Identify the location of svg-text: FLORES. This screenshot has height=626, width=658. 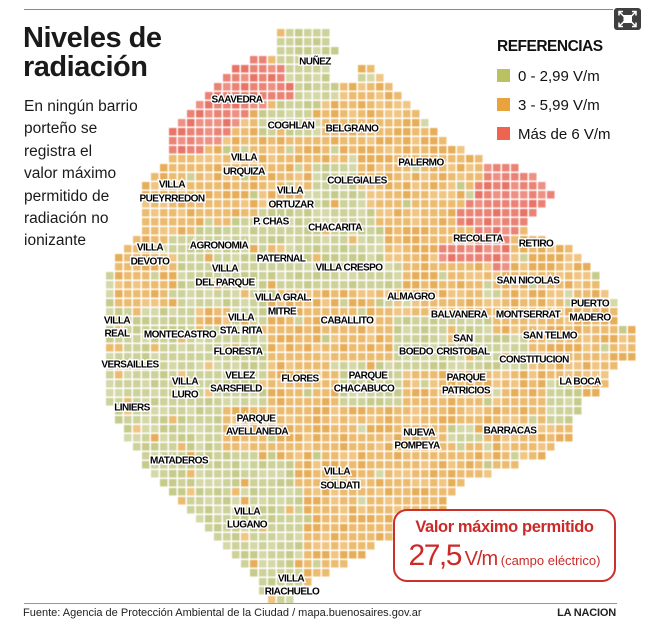
(300, 379).